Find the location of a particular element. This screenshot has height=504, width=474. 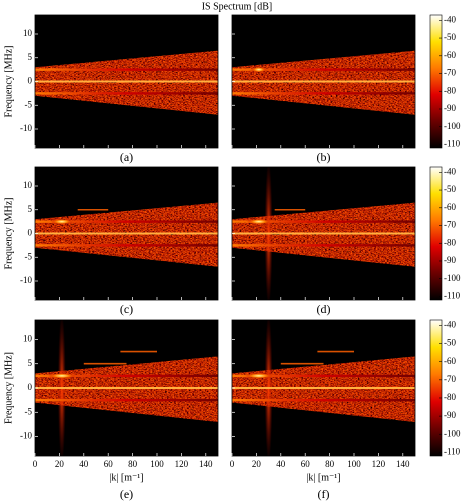

x-tick-label: 20 is located at coordinates (257, 464).